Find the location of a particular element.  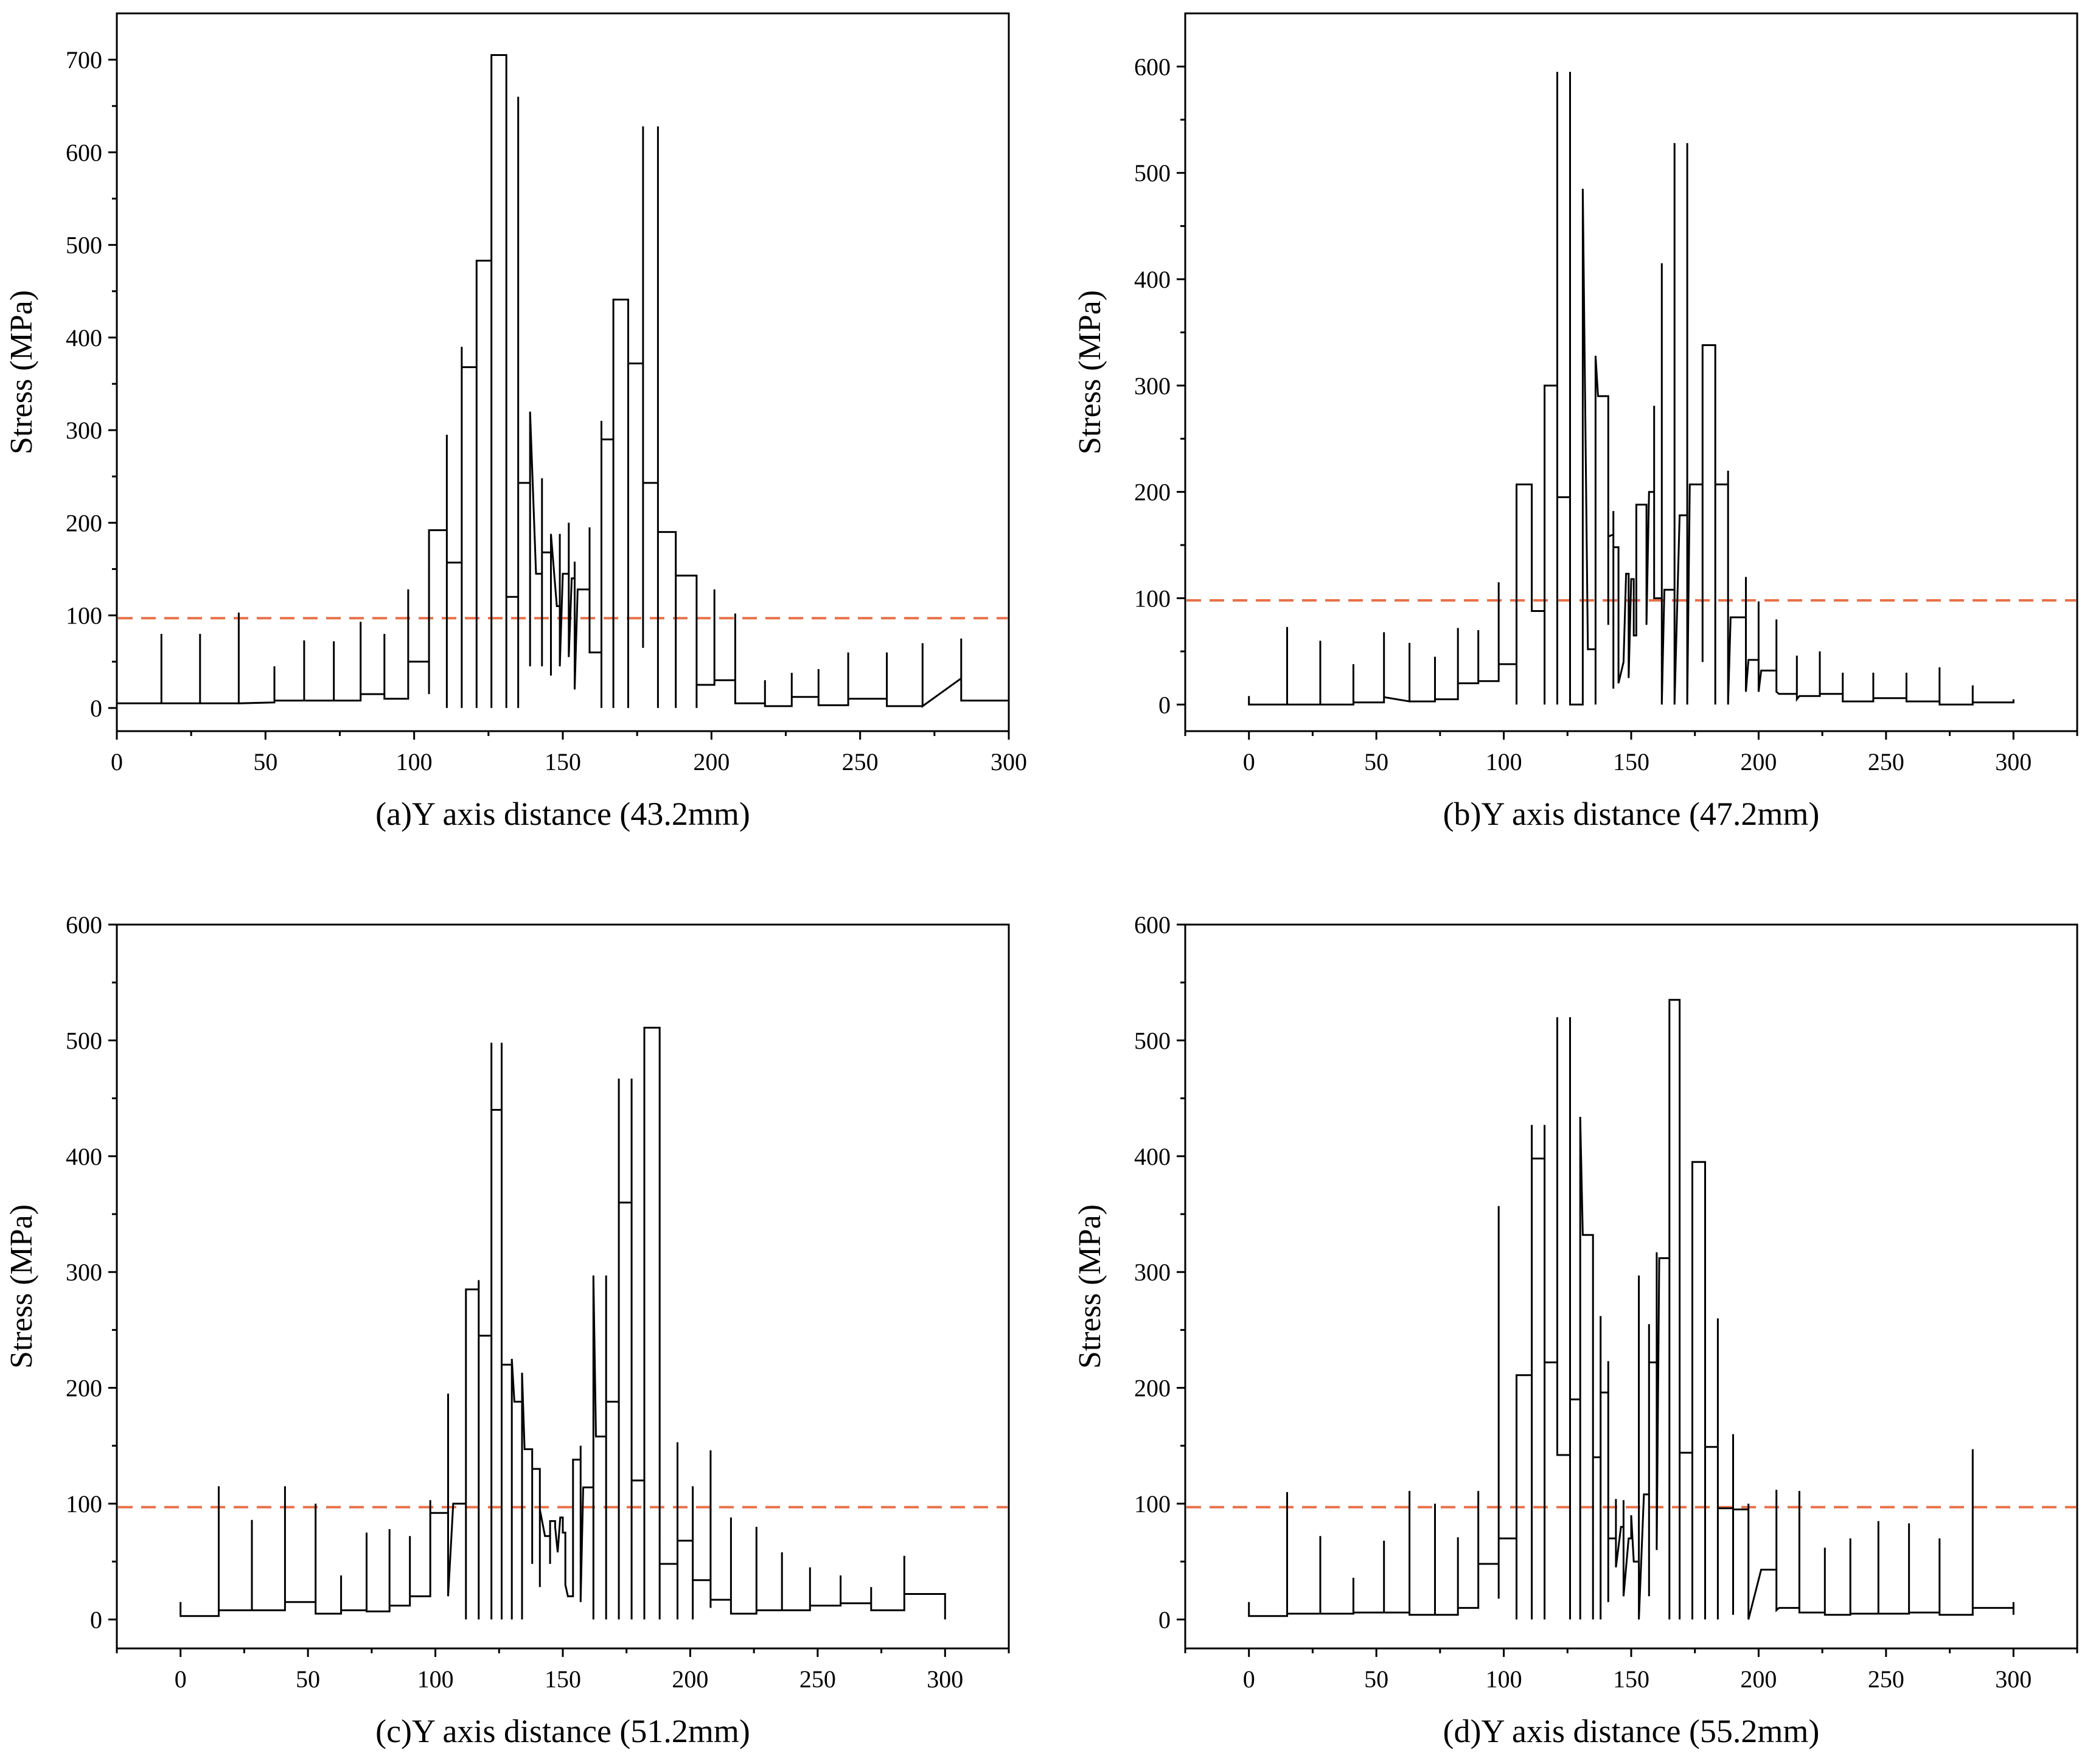

panel-caption: (a)Y axis distance (43.2mm) is located at coordinates (562, 814).